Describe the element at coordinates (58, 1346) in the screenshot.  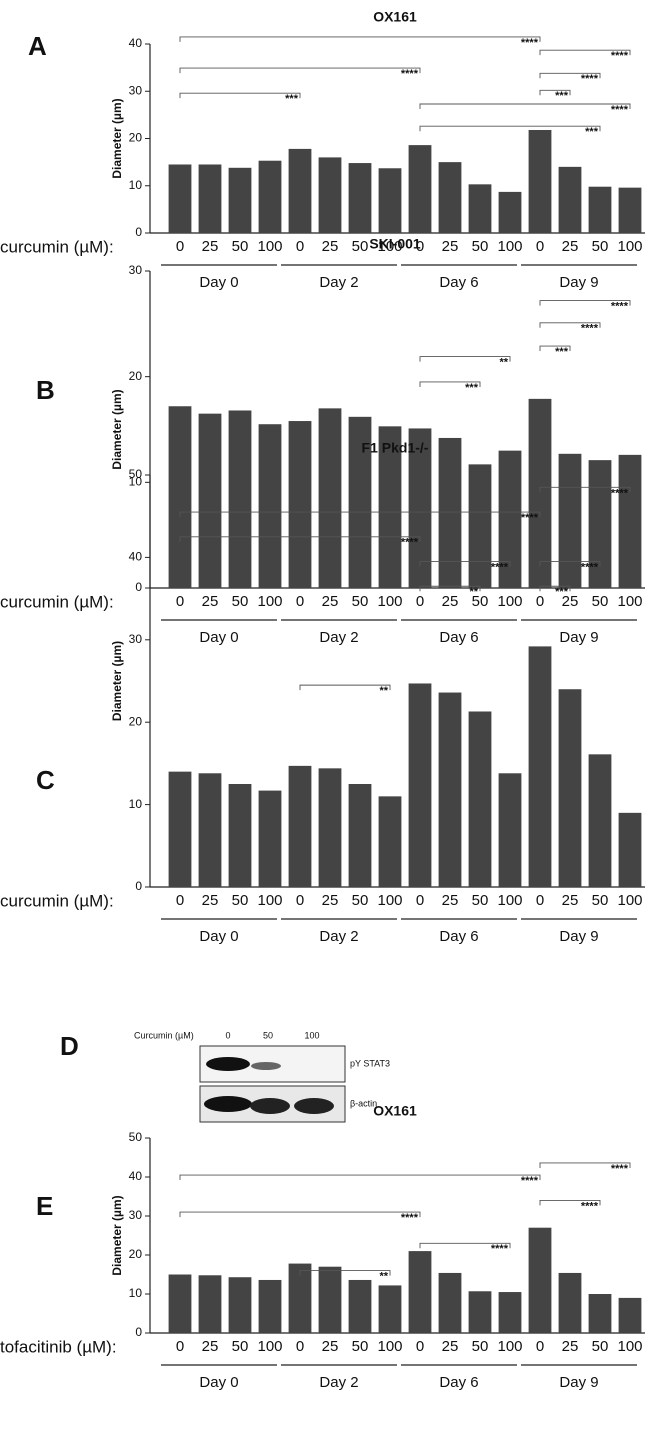
I see `x-axis-label: tofacitinib (µM):` at that location.